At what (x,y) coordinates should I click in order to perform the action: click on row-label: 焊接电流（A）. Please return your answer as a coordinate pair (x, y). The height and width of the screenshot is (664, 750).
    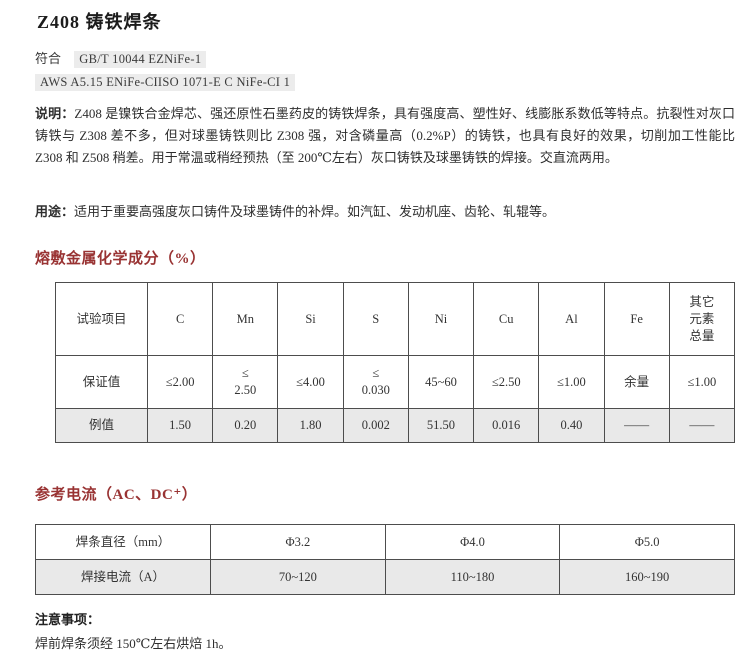
    Looking at the image, I should click on (123, 577).